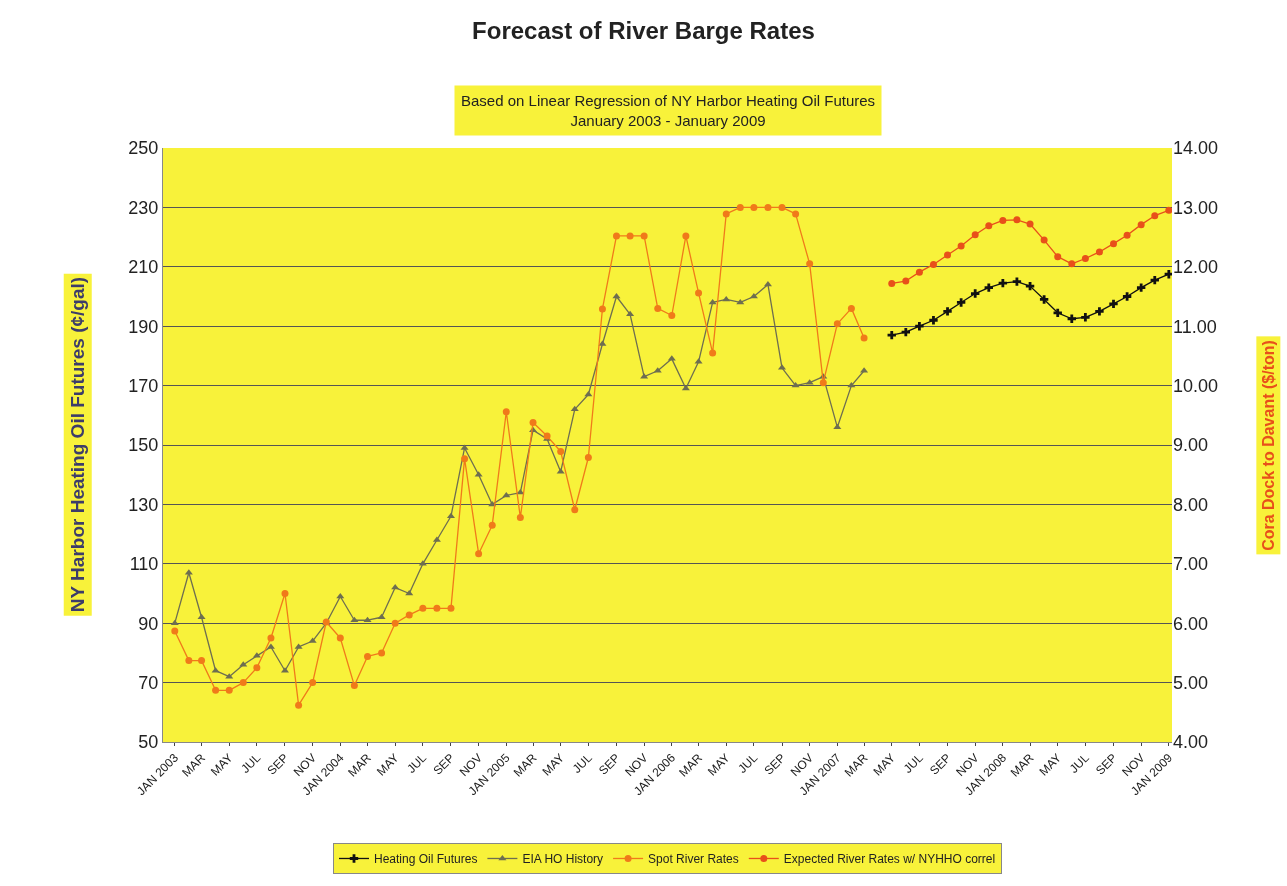 Image resolution: width=1287 pixels, height=886 pixels. What do you see at coordinates (148, 742) in the screenshot?
I see `y-tick-label: 50` at bounding box center [148, 742].